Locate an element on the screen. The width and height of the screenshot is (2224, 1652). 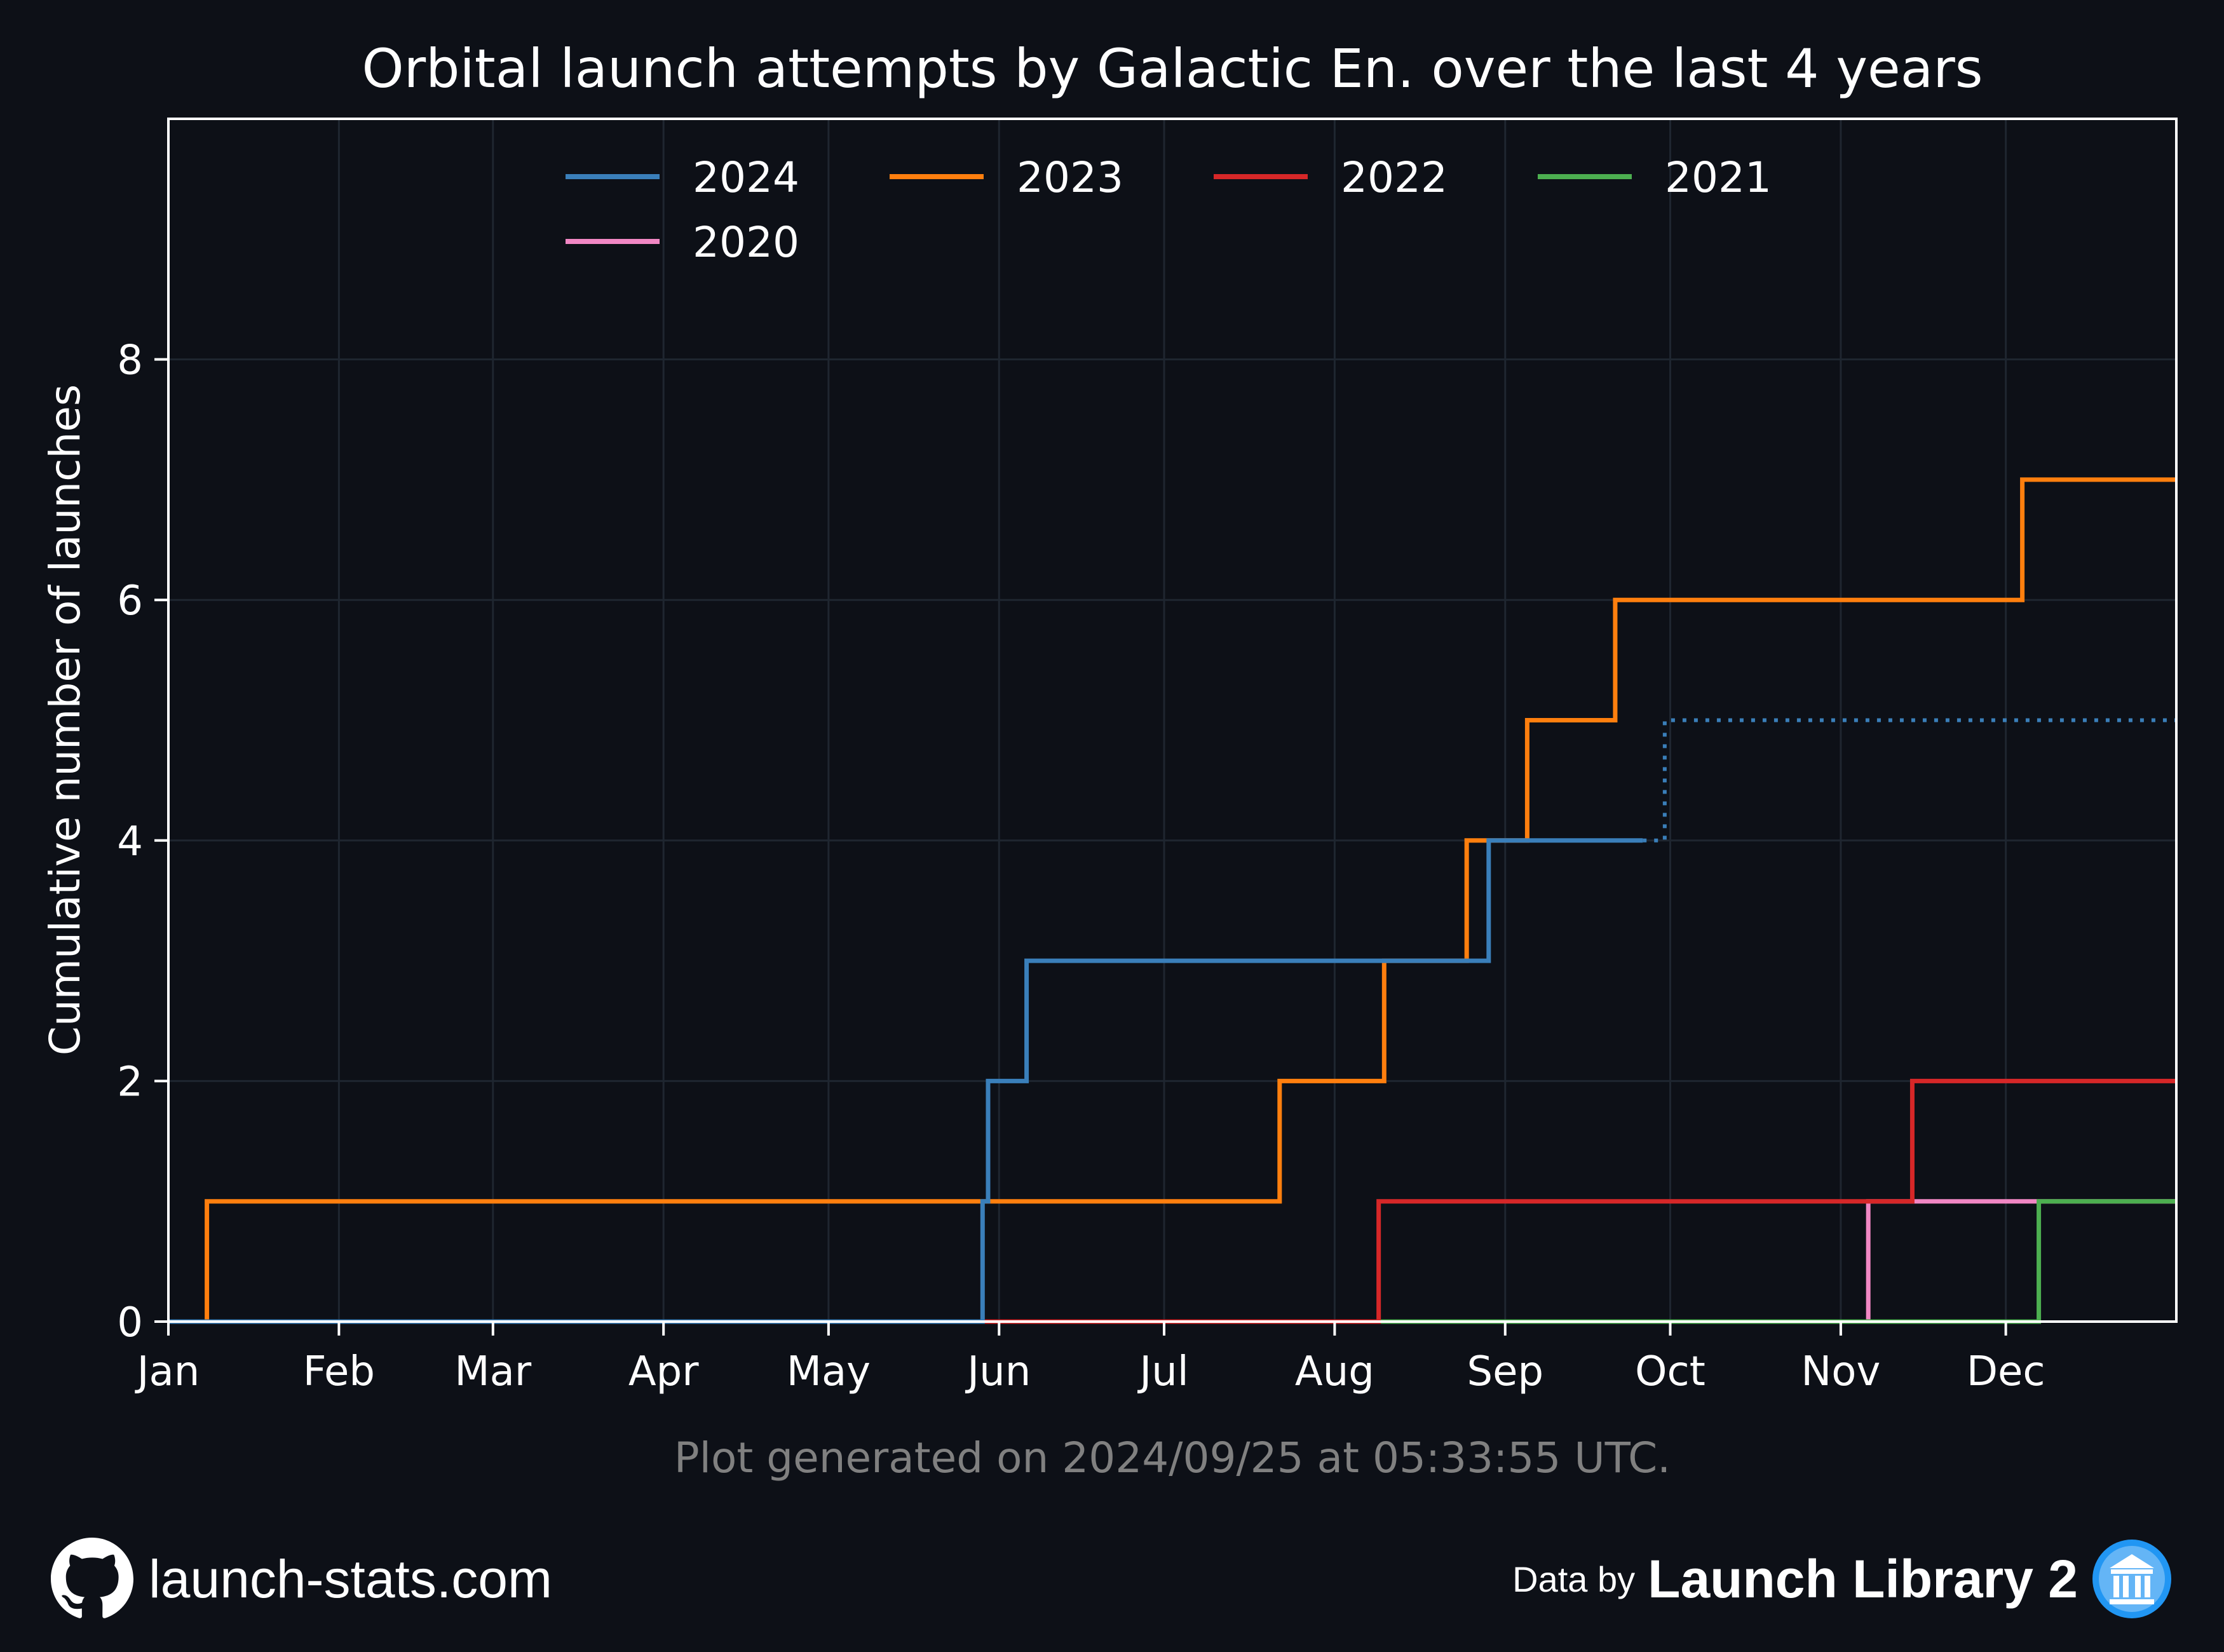
series-2020 is located at coordinates (1172, 1261).